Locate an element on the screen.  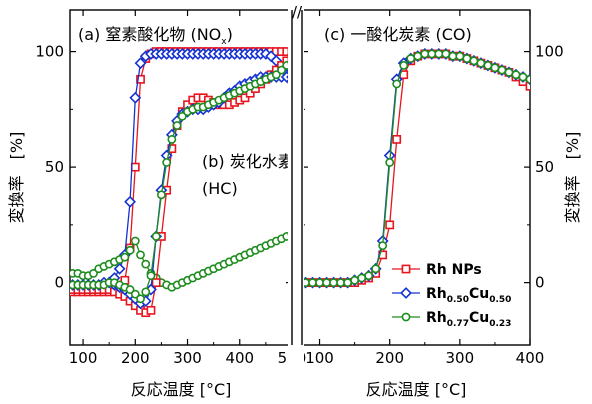
y-tick-label-right: 100 is located at coordinates (549, 52).